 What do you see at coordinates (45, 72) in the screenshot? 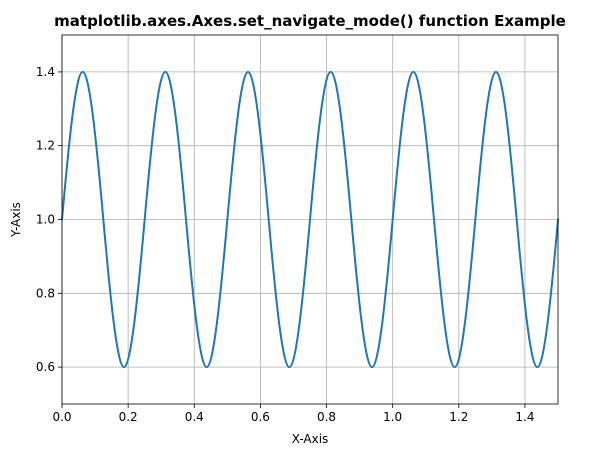
I see `y-tick-label: 1.4` at bounding box center [45, 72].